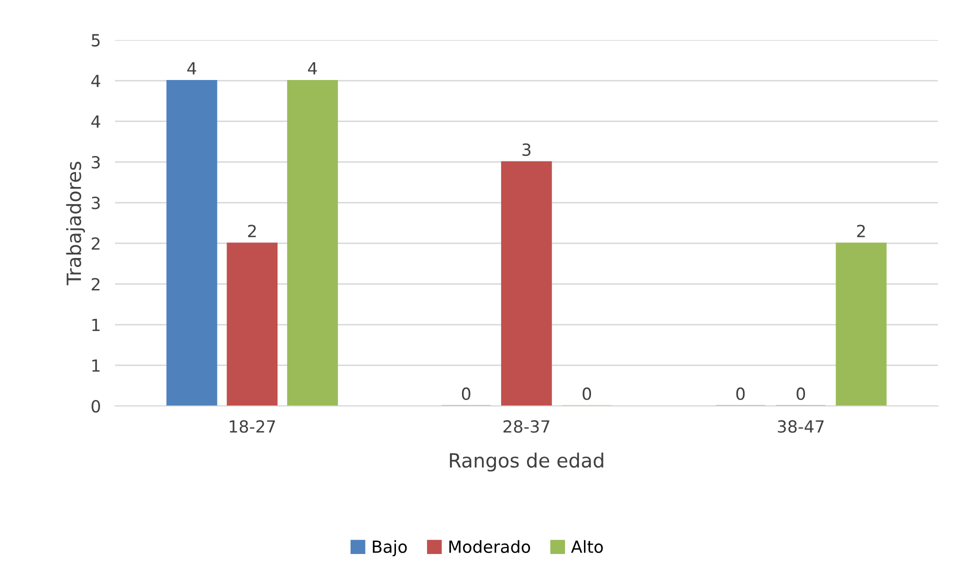 This screenshot has width=955, height=577. What do you see at coordinates (252, 426) in the screenshot?
I see `x-tick-label: 18-27` at bounding box center [252, 426].